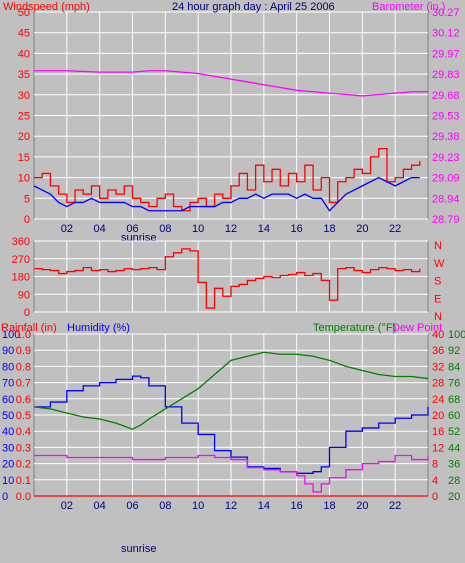 The width and height of the screenshot is (465, 563). Describe the element at coordinates (27, 199) in the screenshot. I see `windspeed-tick-label: 5` at that location.